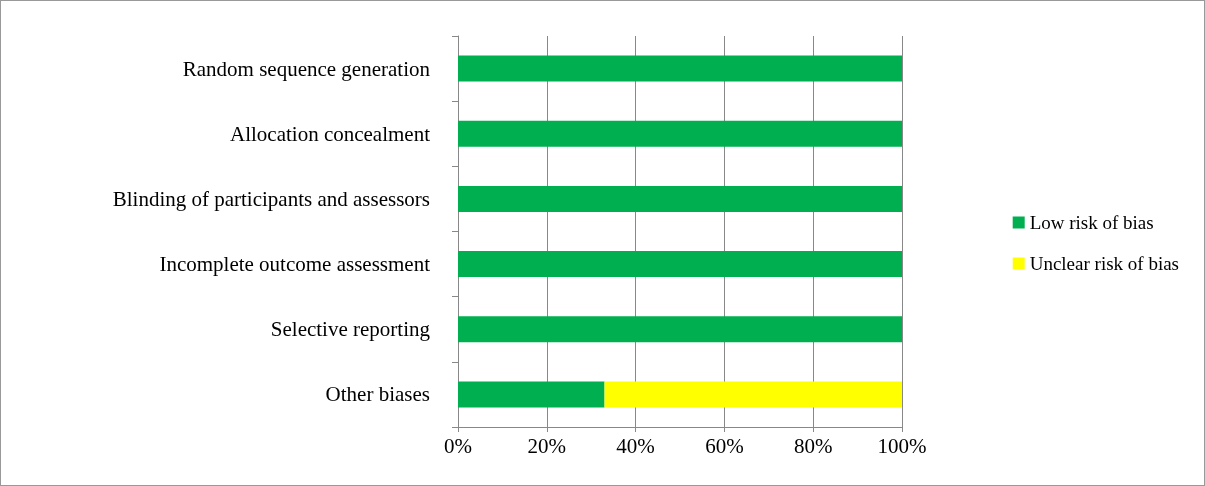 This screenshot has width=1205, height=486. What do you see at coordinates (377, 394) in the screenshot?
I see `y-tick-label: Other biases` at bounding box center [377, 394].